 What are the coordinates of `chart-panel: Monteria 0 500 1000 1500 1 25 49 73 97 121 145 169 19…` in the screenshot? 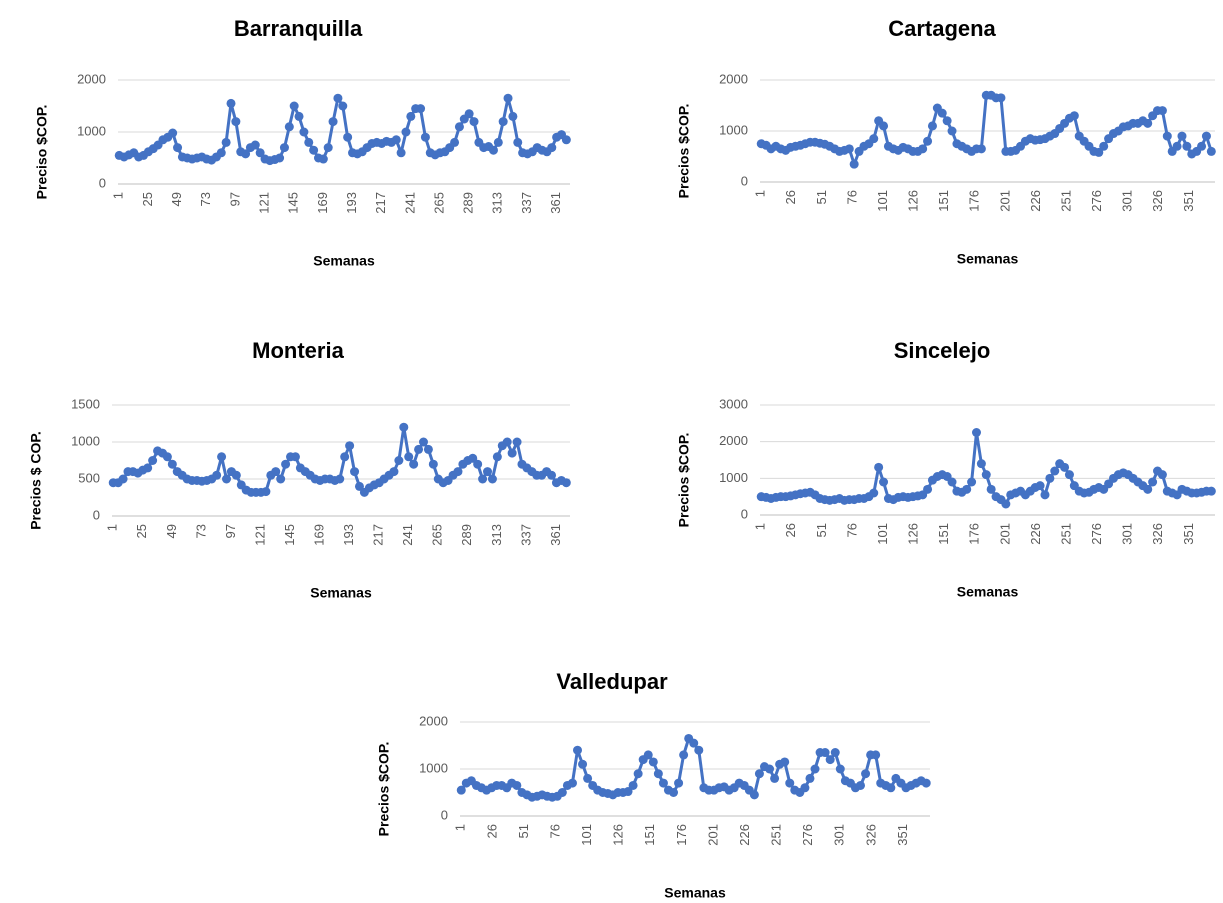 It's located at (299, 469).